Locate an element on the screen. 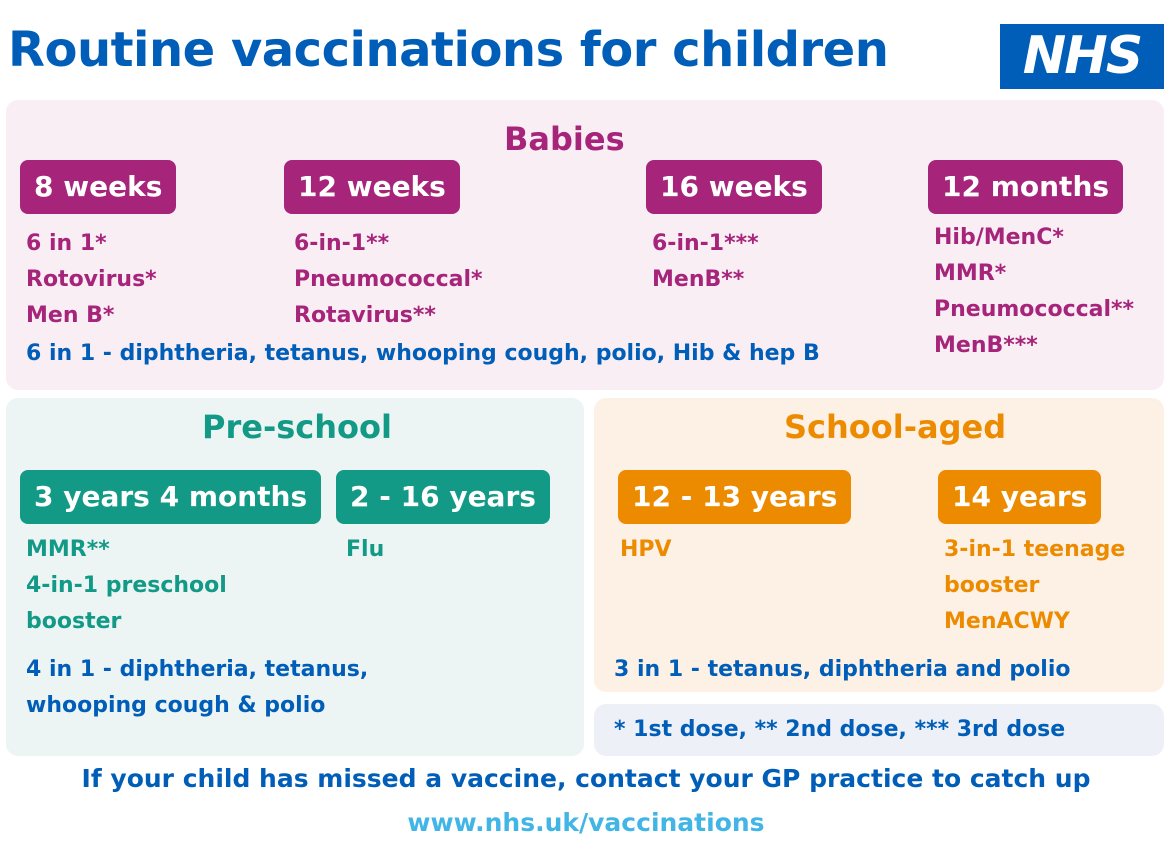  vaccine-item: MenB** is located at coordinates (698, 279).